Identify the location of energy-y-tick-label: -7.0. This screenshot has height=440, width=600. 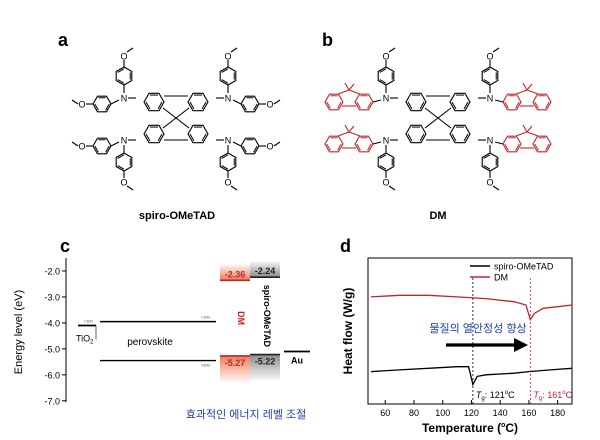
(52, 401).